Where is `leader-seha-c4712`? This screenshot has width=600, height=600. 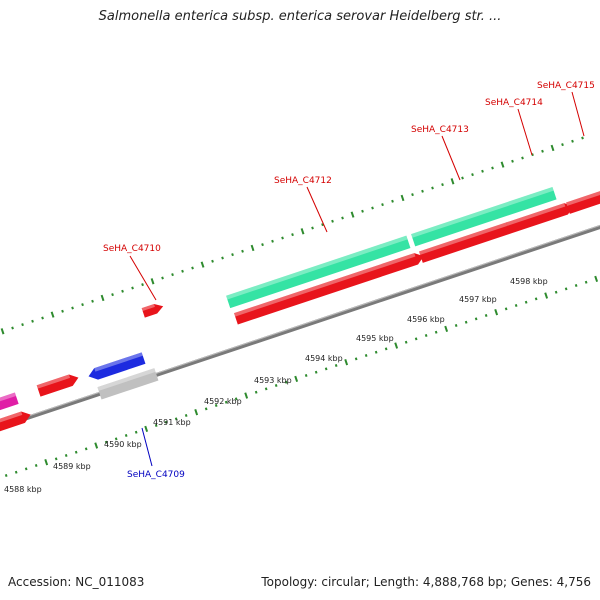 leader-seha-c4712 is located at coordinates (317, 209).